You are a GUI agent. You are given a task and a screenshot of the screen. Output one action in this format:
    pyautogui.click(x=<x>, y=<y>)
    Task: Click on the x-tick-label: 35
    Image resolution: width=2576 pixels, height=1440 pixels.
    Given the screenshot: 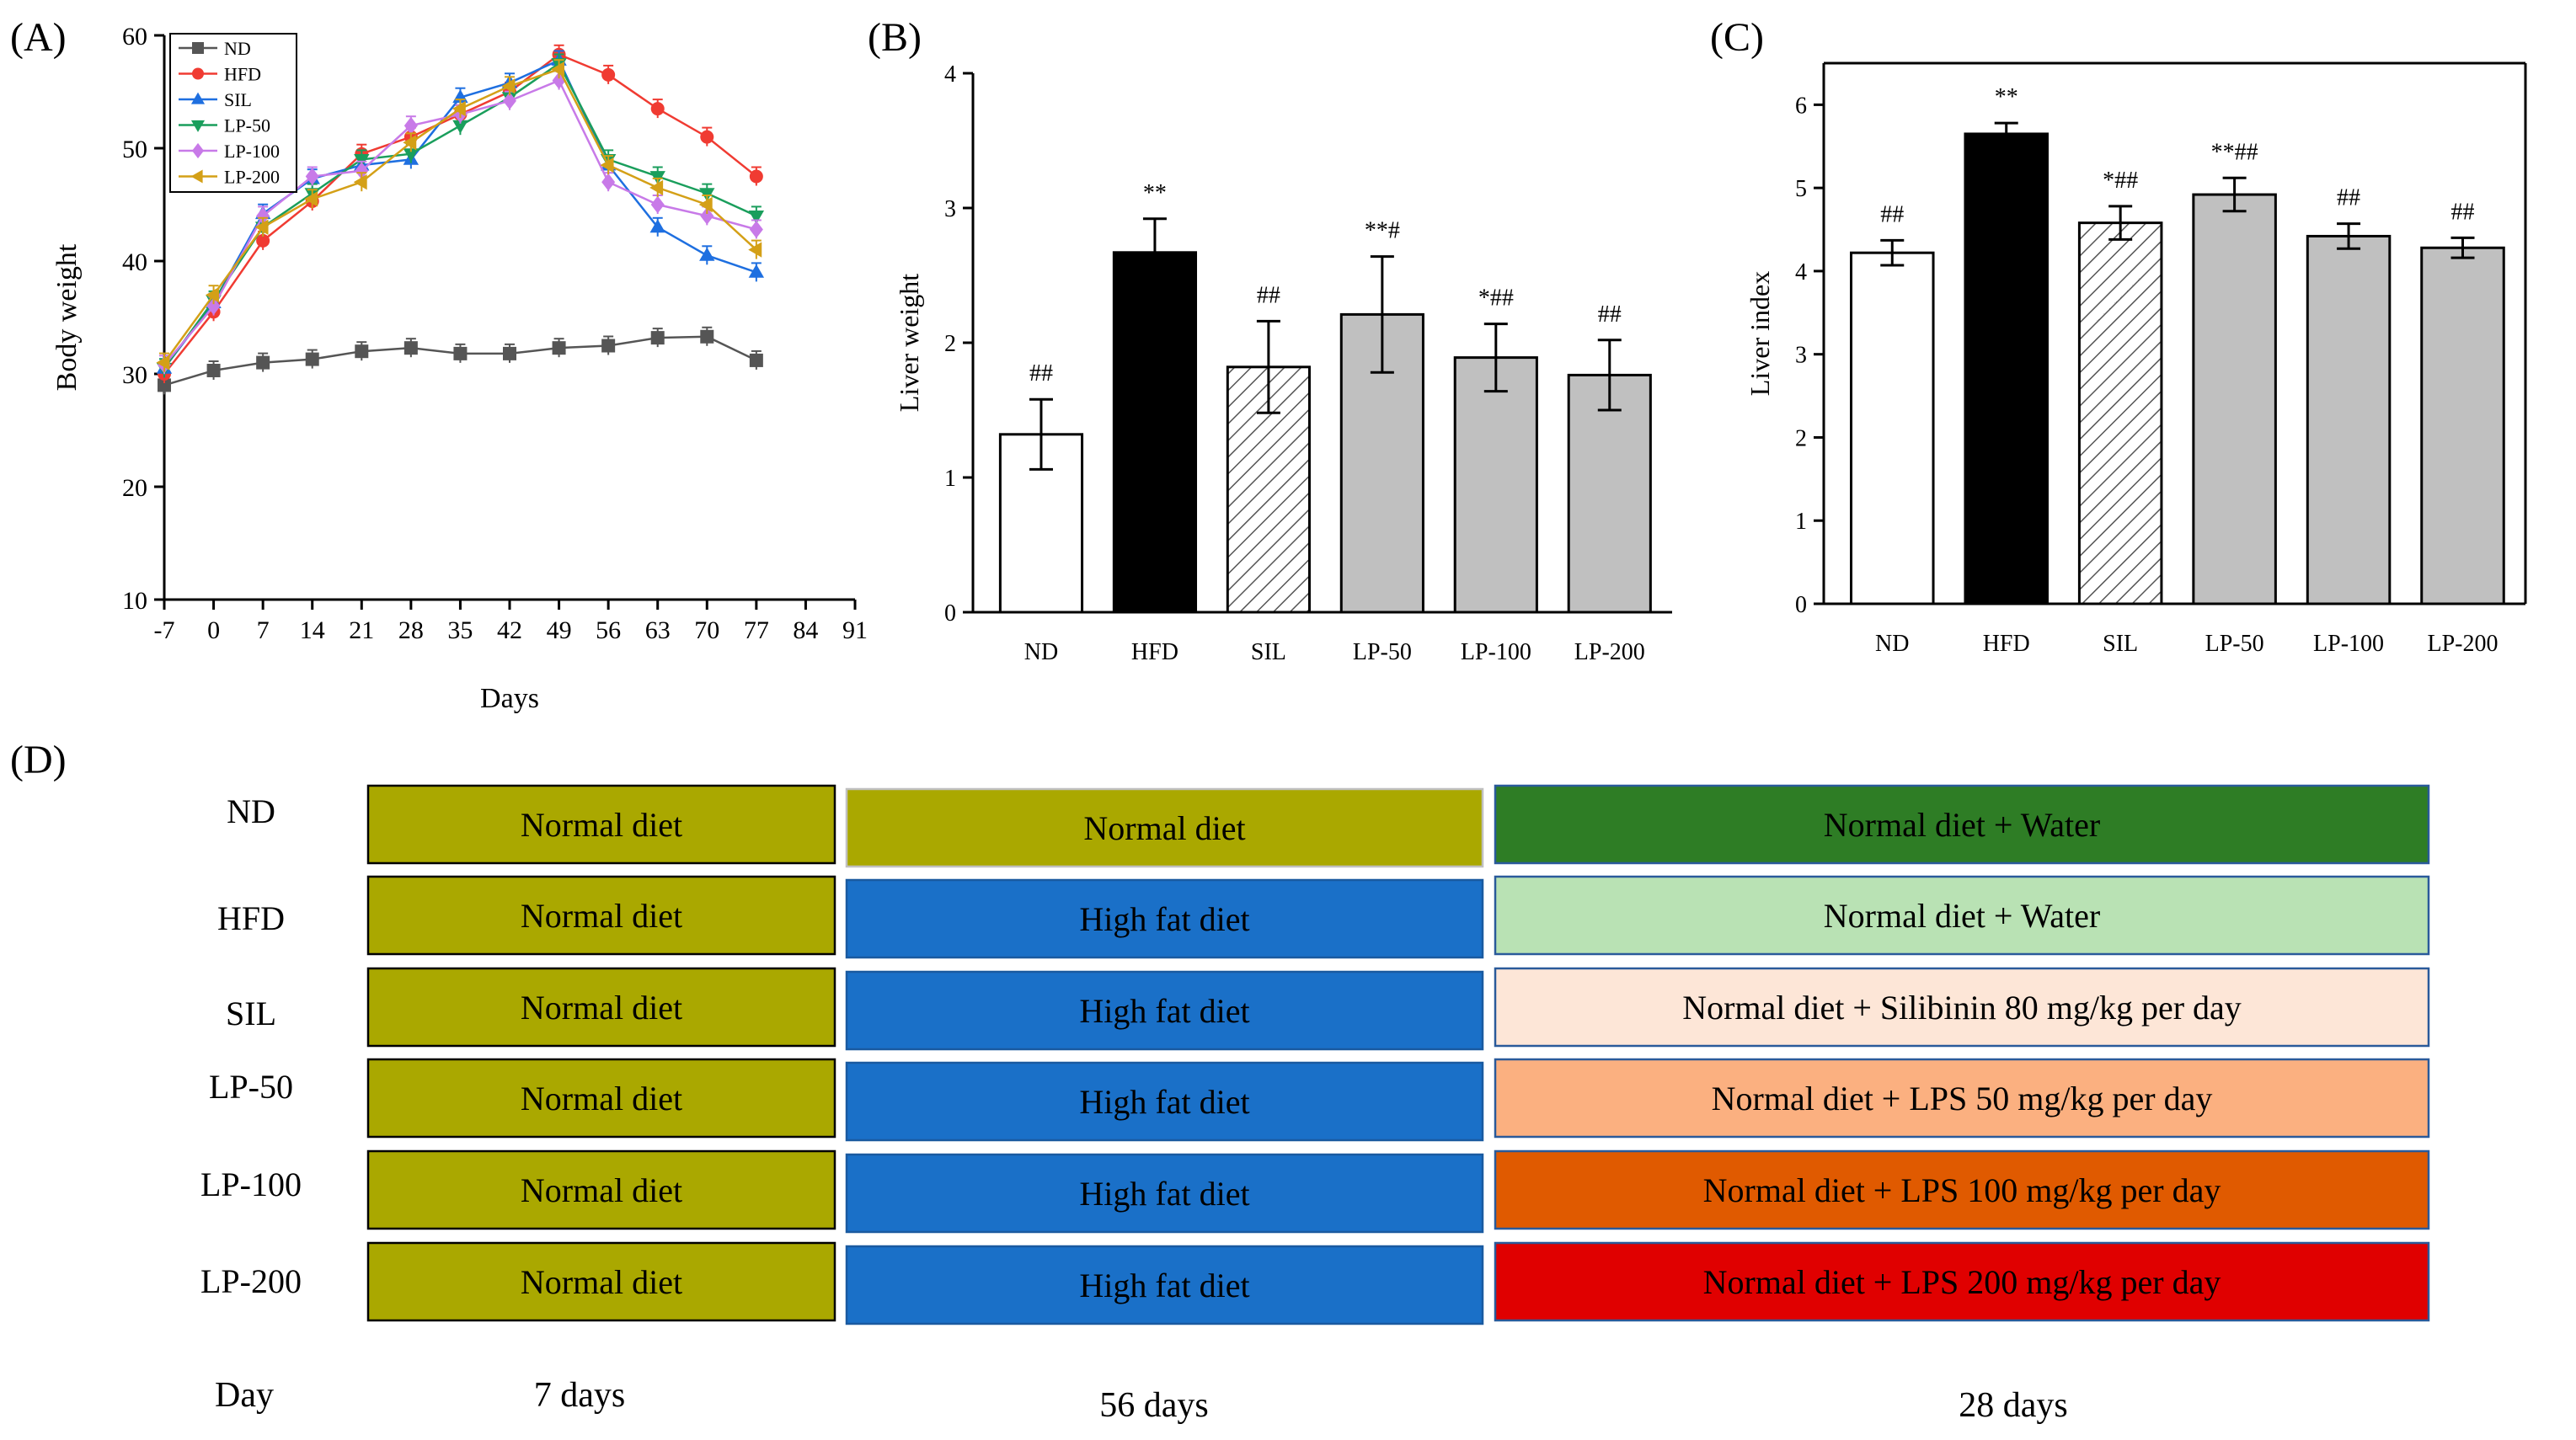 What is the action you would take?
    pyautogui.click(x=460, y=630)
    